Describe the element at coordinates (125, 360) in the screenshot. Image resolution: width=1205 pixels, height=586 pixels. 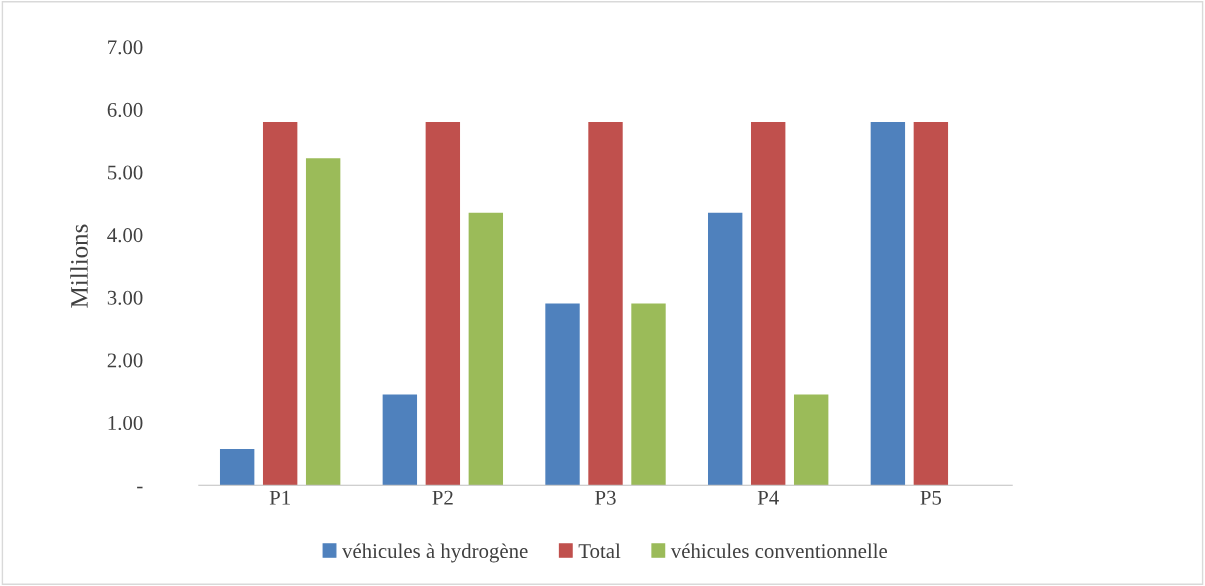
I see `y-tick-label: 2.00` at that location.